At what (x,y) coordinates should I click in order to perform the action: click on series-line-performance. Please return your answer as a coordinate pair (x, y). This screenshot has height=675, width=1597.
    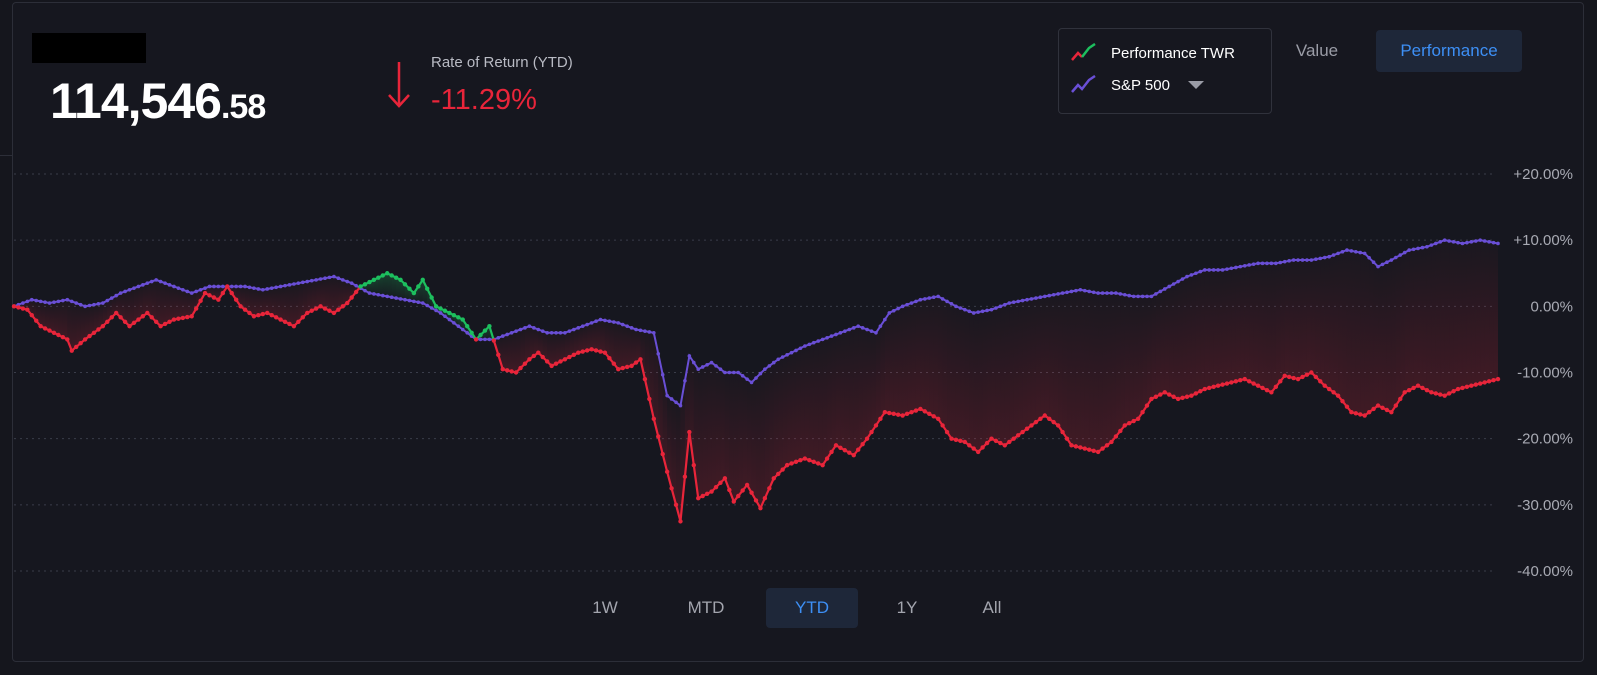
    Looking at the image, I should click on (643, 369).